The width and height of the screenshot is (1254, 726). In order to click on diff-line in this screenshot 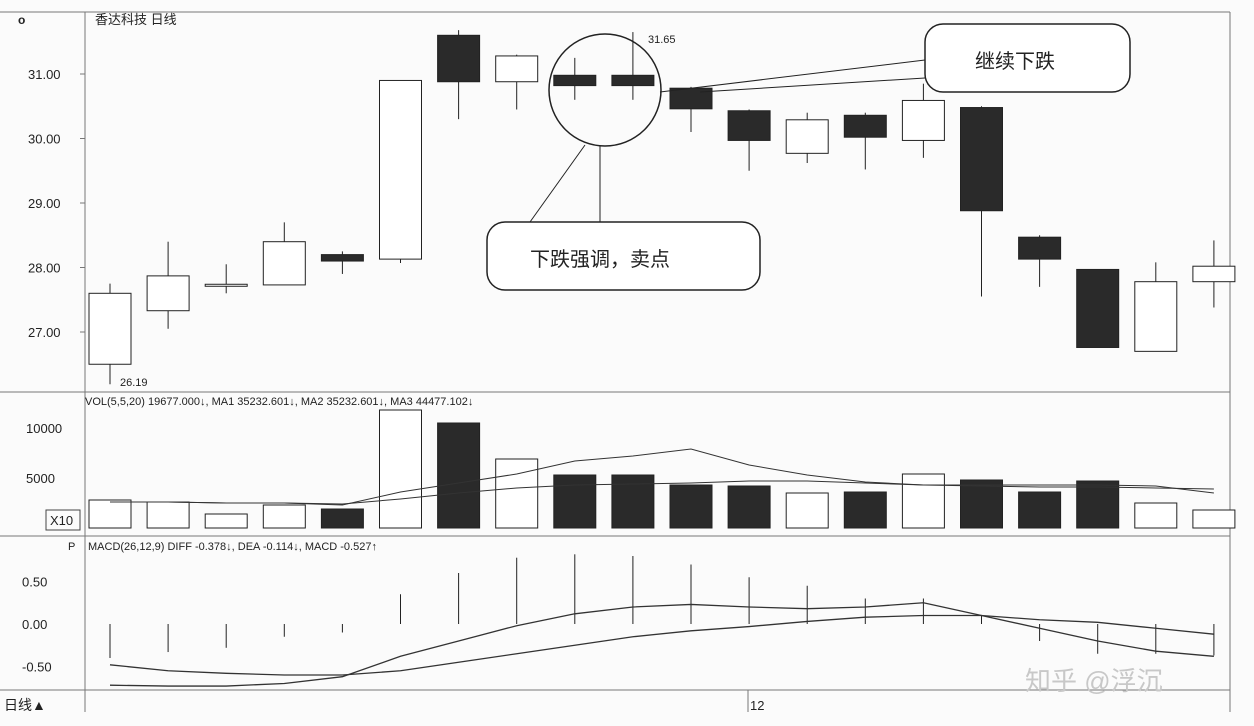, I will do `click(661, 644)`.